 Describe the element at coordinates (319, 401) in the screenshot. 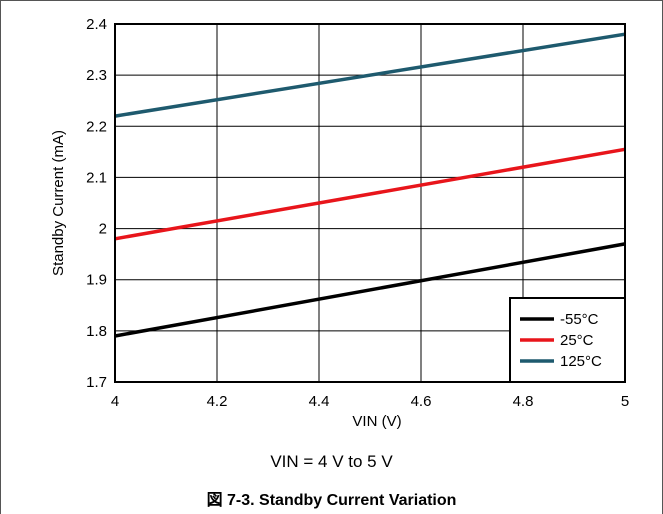

I see `x-tick-label: 4.4` at that location.